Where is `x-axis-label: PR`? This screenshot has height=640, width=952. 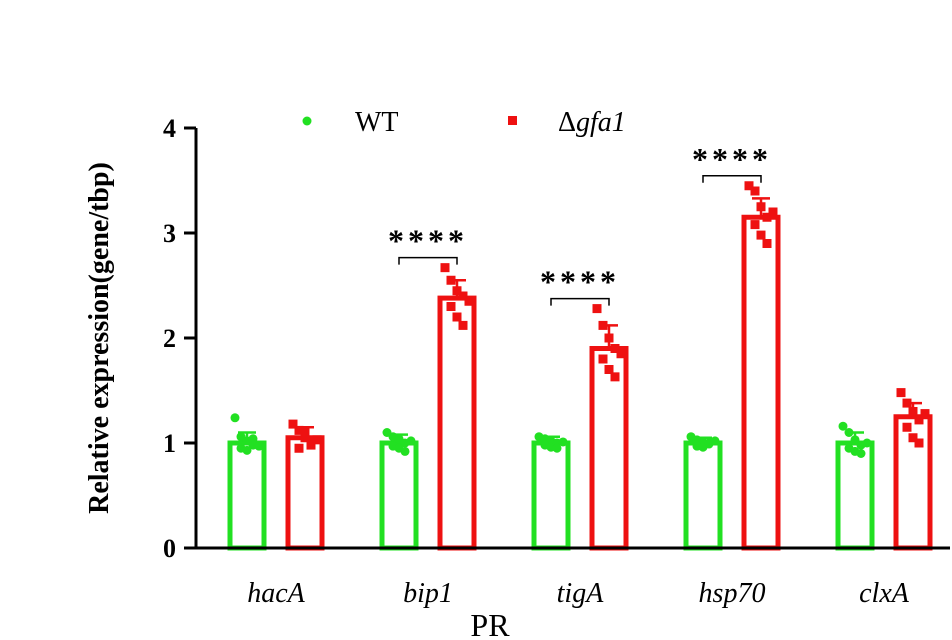 x-axis-label: PR is located at coordinates (490, 623).